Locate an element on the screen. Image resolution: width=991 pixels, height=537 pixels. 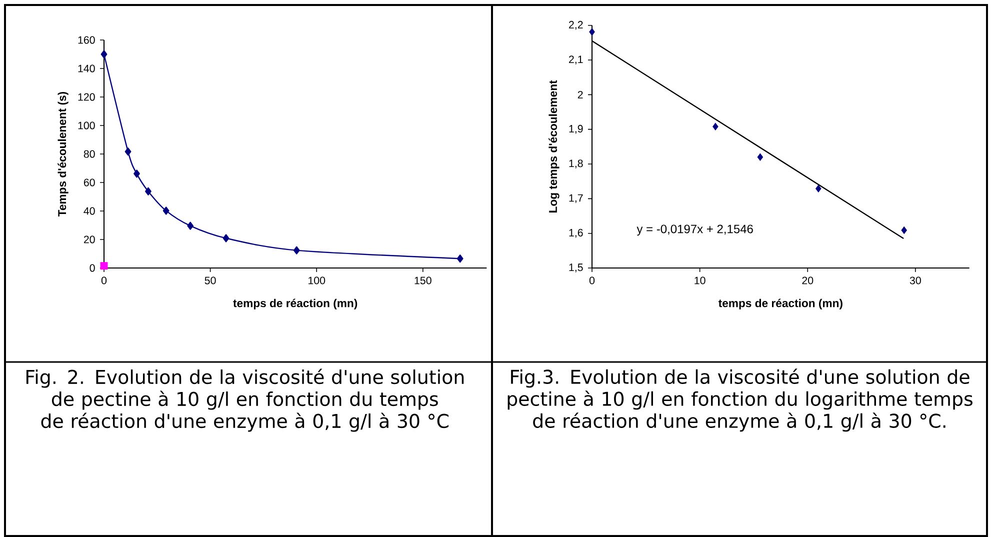
y-tick-label: 1,5 is located at coordinates (576, 268).